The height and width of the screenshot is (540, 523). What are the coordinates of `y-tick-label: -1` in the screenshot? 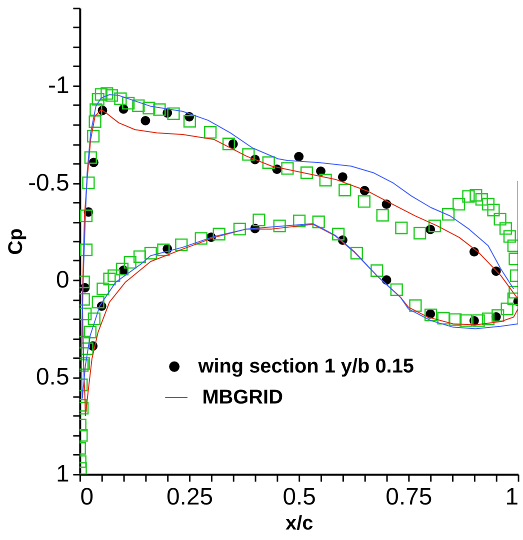 It's located at (59, 86).